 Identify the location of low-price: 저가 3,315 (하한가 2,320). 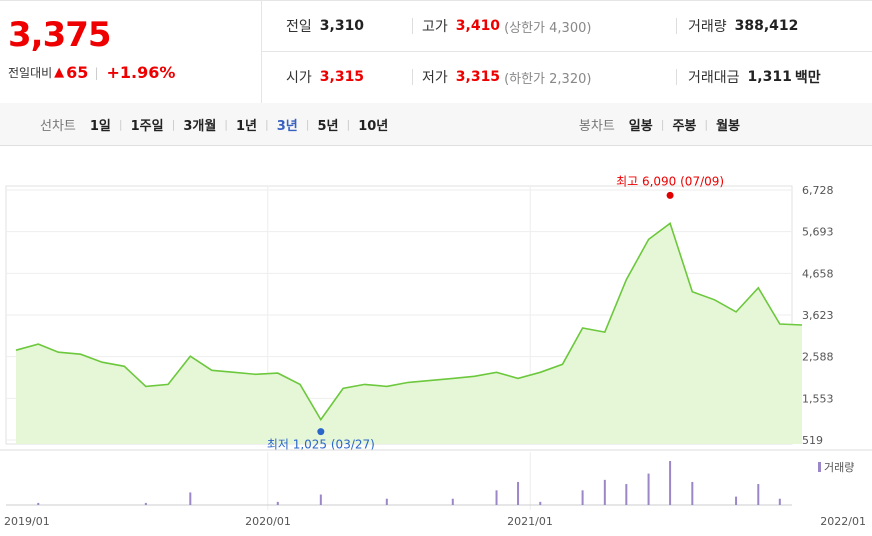
(507, 78).